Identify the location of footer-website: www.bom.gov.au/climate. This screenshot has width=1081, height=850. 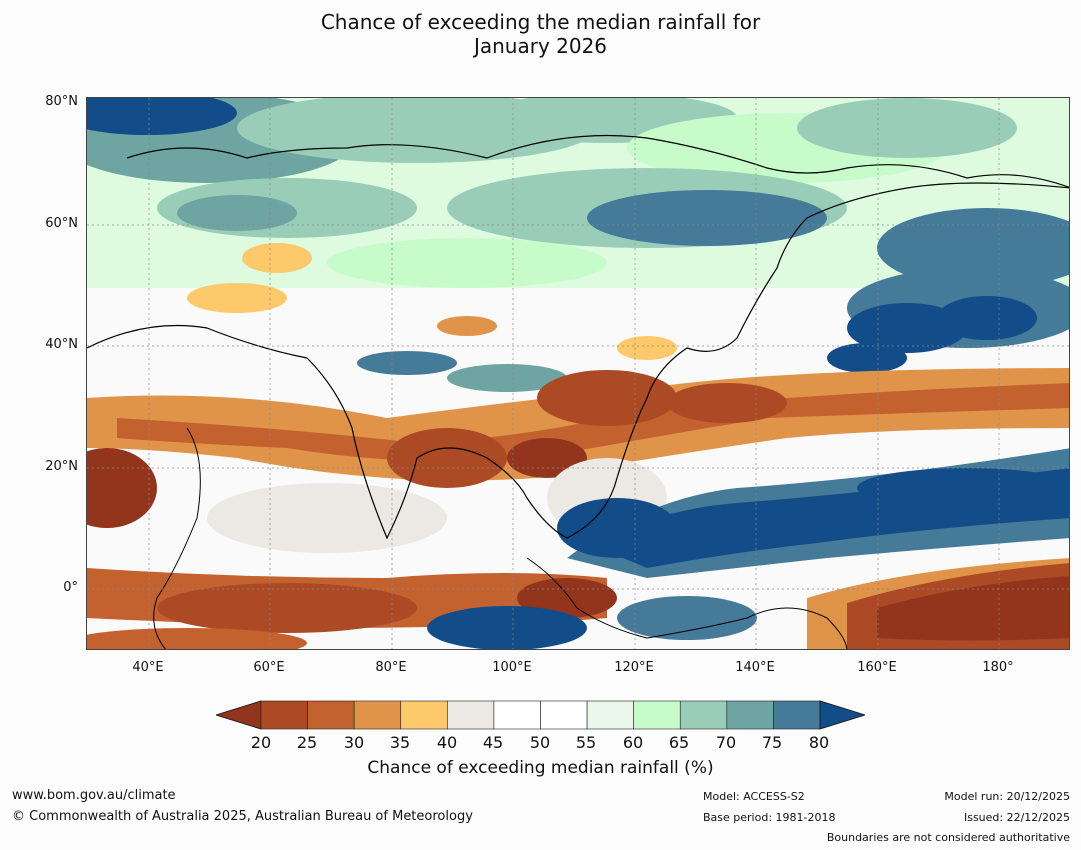
(94, 795).